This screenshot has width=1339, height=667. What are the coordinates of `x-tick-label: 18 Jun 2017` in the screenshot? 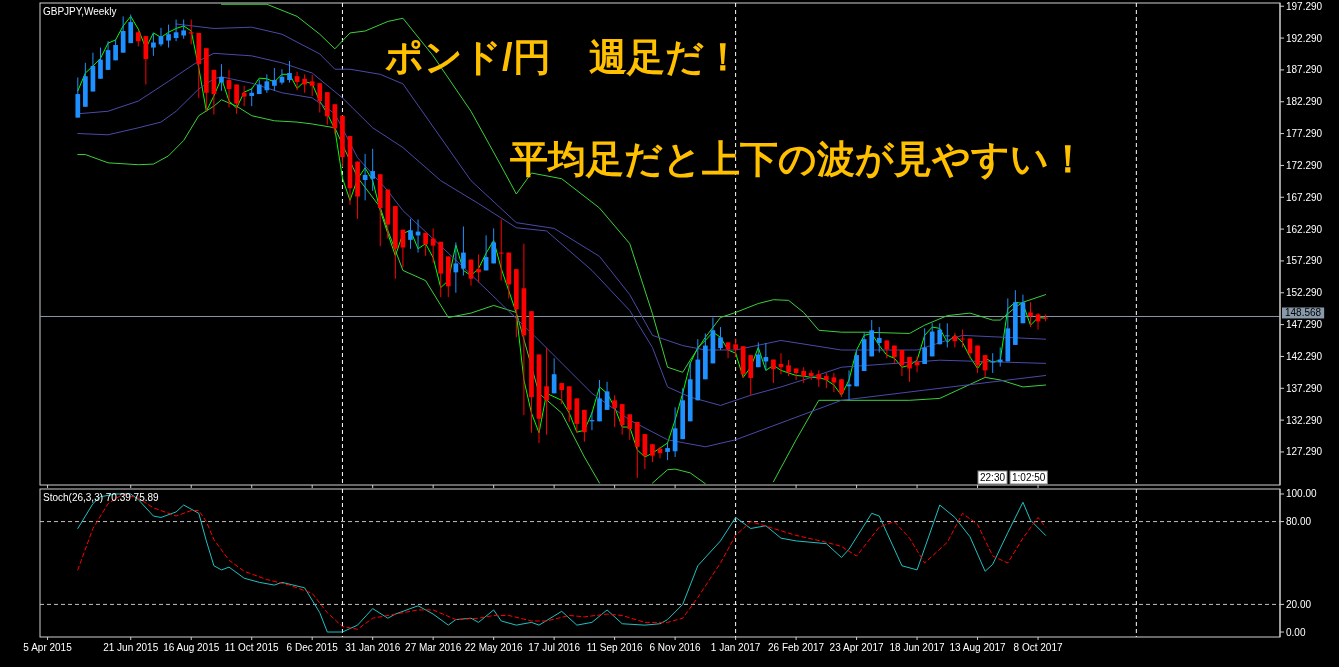 It's located at (917, 647).